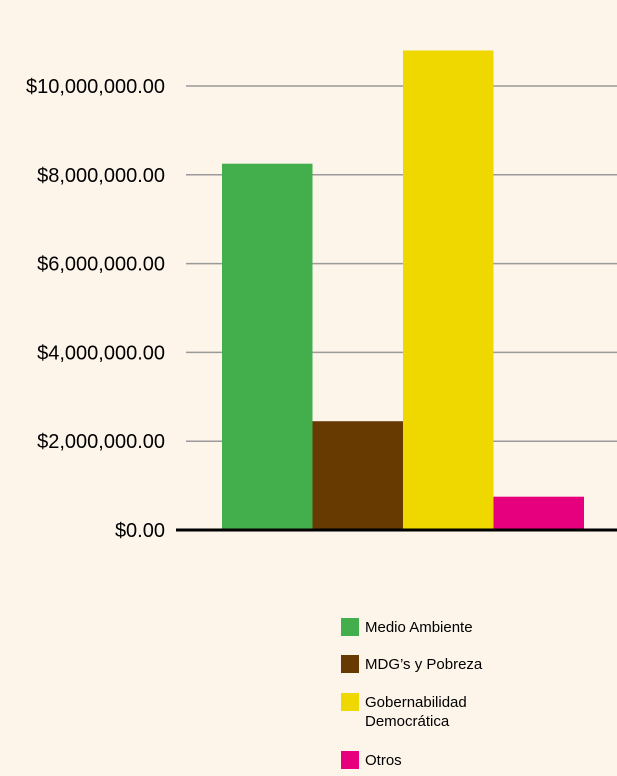 The height and width of the screenshot is (776, 617). What do you see at coordinates (416, 702) in the screenshot?
I see `legend-label: Gobernabilidad` at bounding box center [416, 702].